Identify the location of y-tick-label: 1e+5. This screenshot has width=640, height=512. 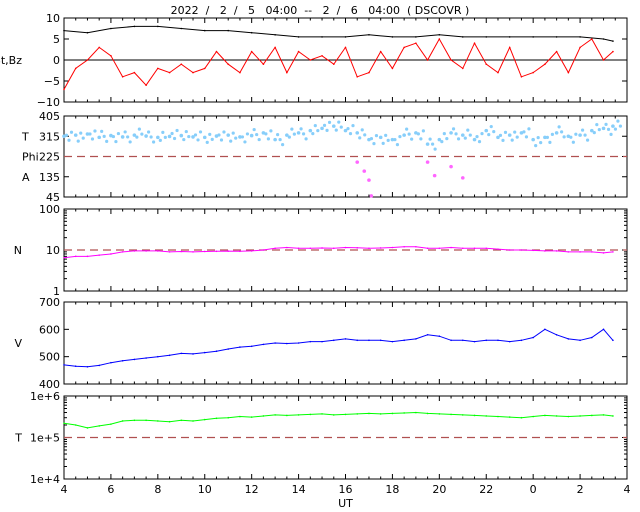
(45, 438).